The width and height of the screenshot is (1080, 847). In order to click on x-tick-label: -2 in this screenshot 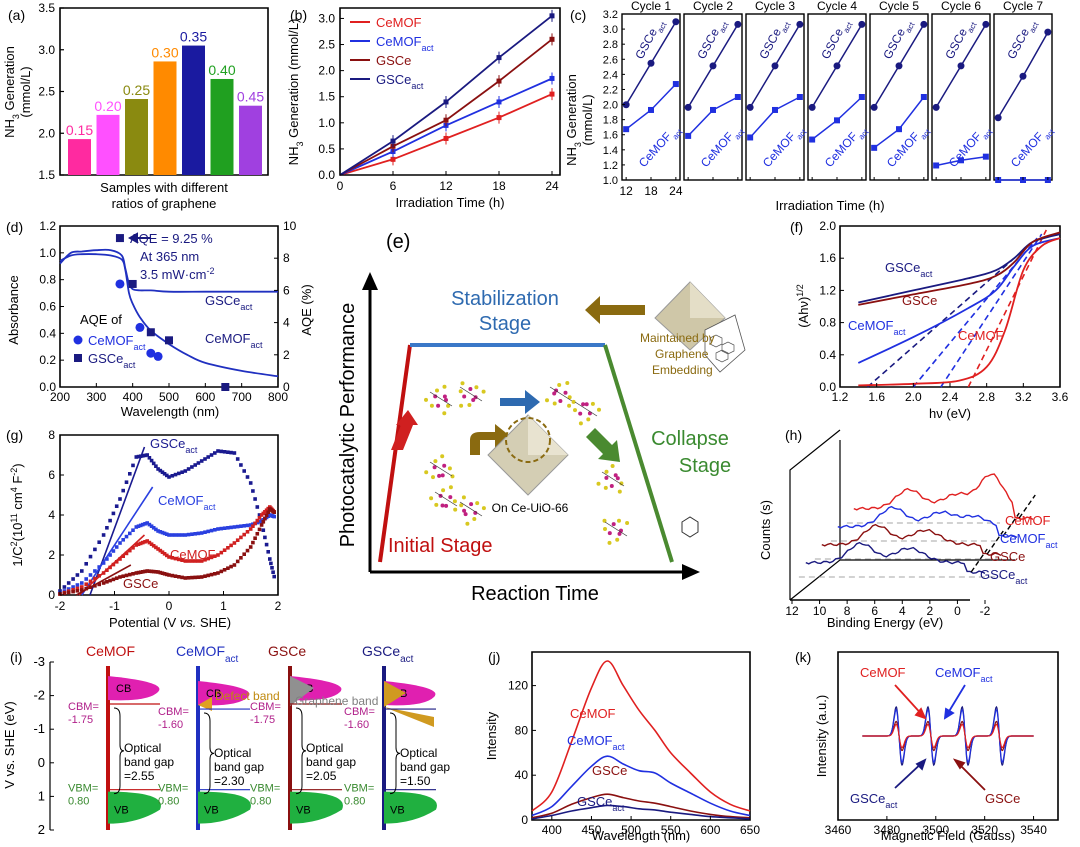, I will do `click(985, 611)`.